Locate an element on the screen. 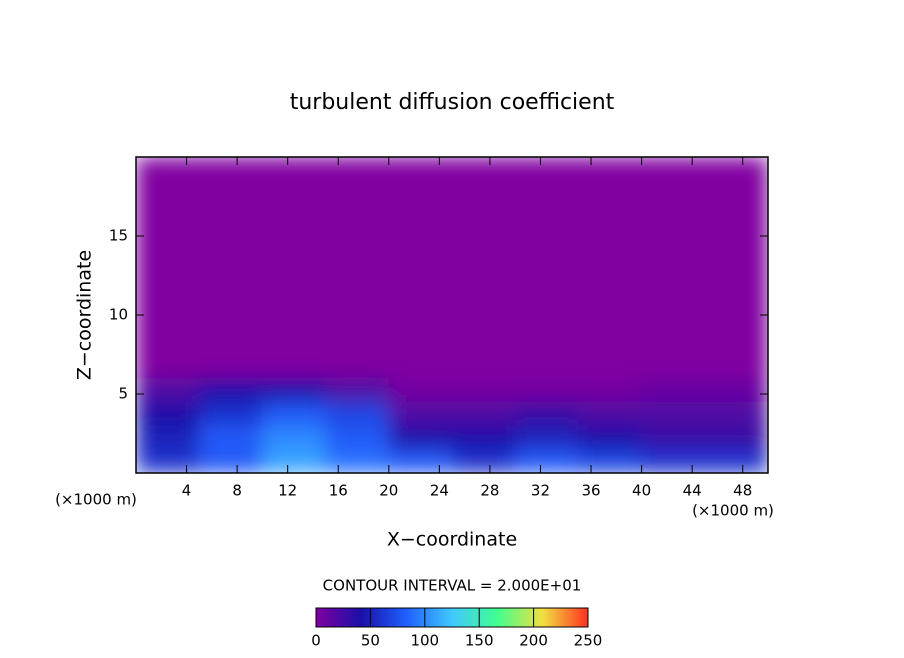  x-tick-label: 28 is located at coordinates (489, 491).